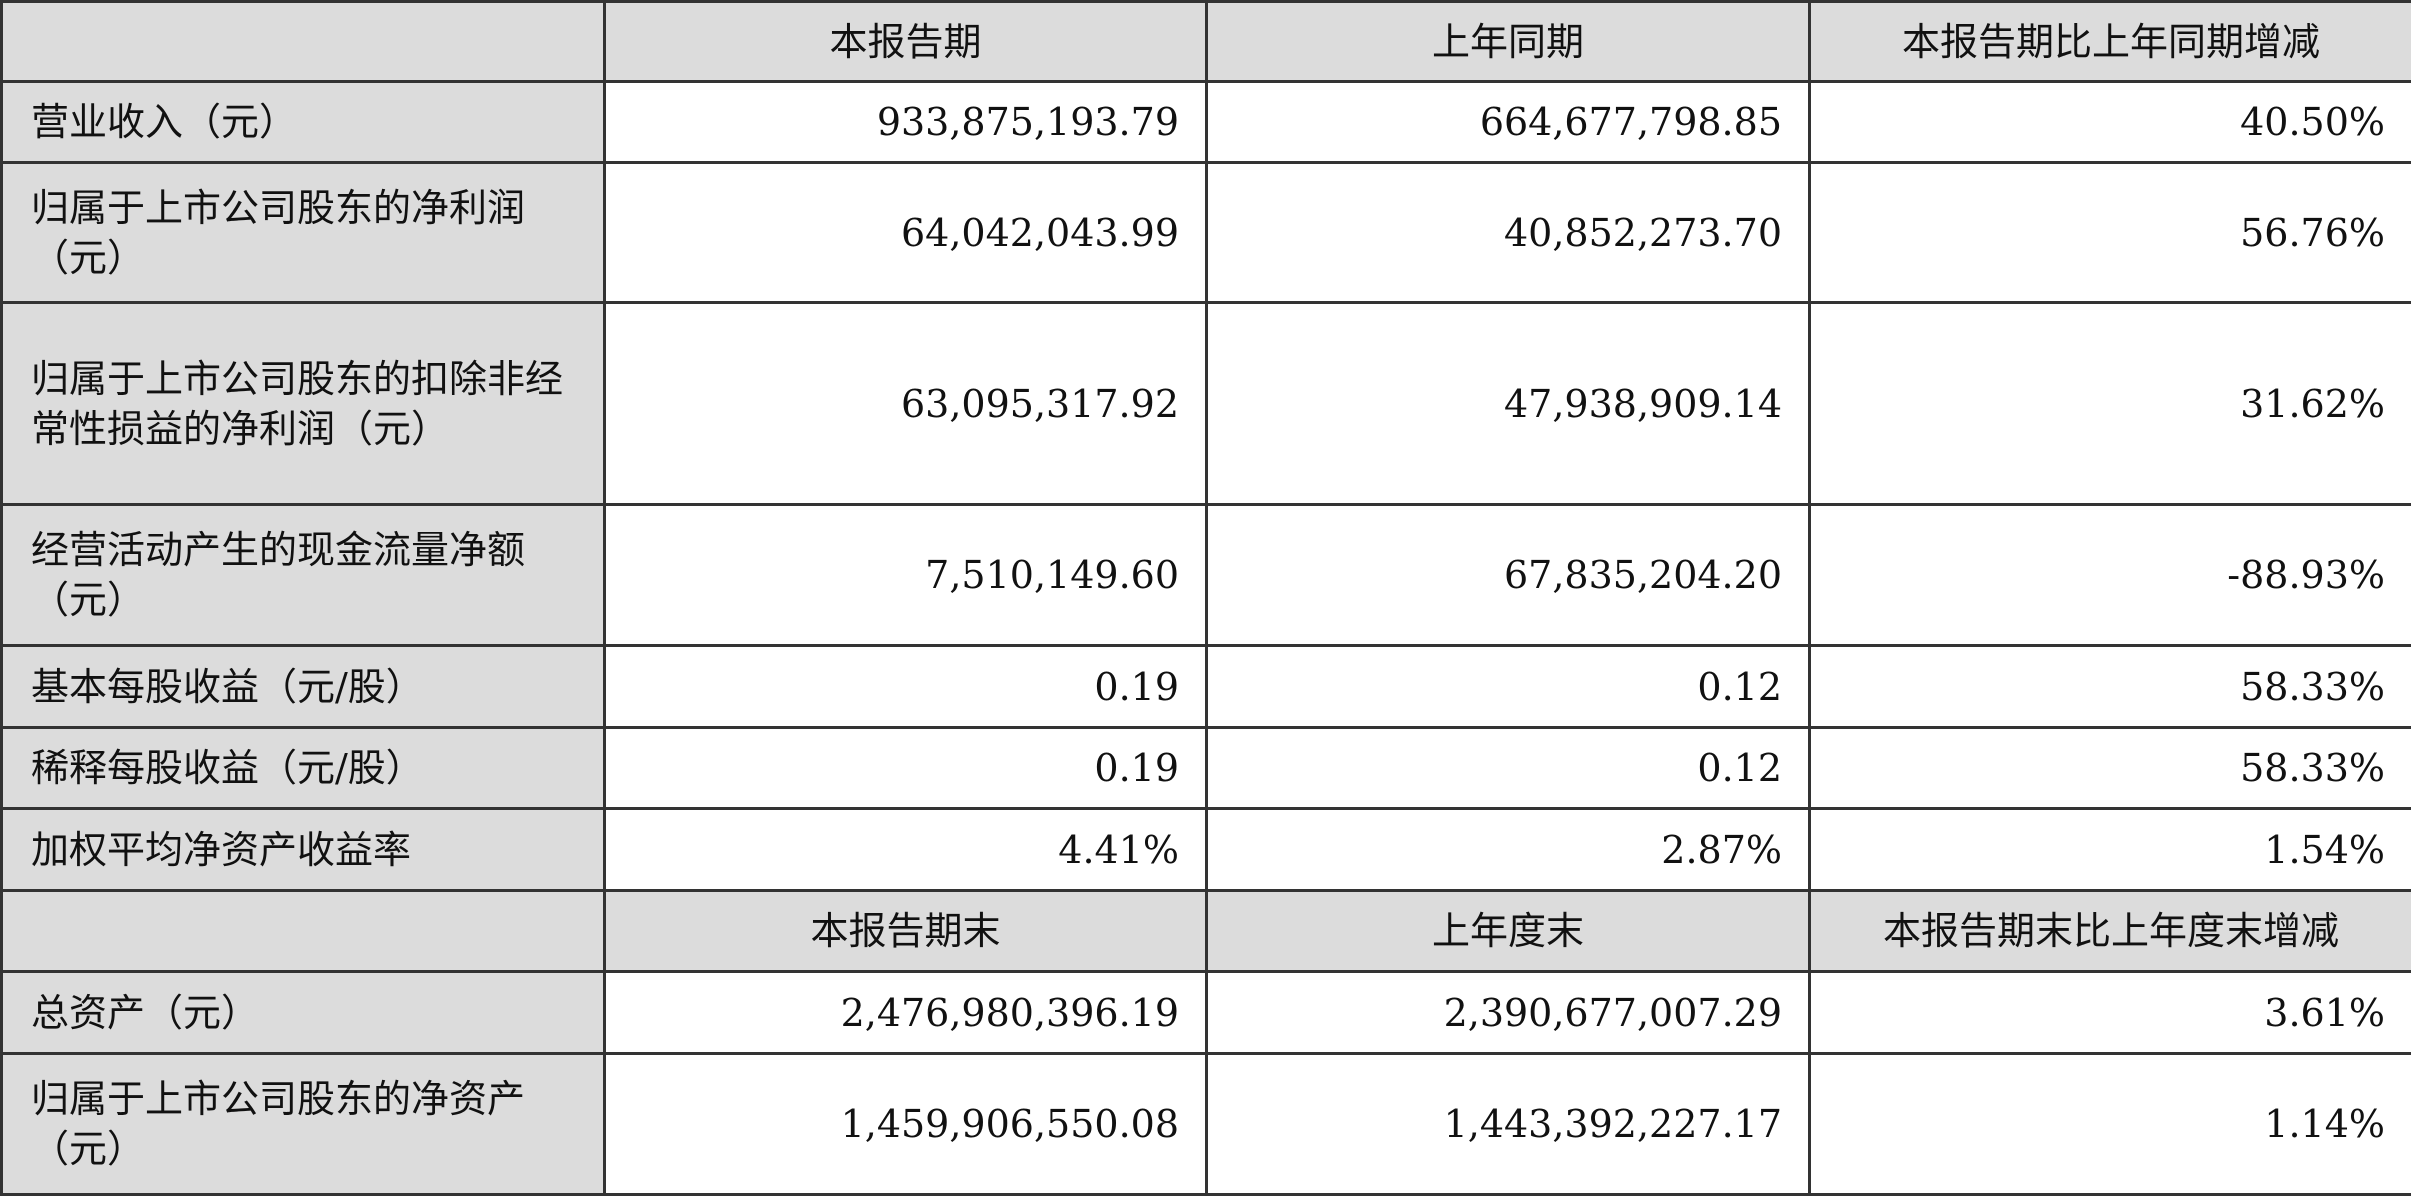 This screenshot has width=2411, height=1196. Describe the element at coordinates (303, 122) in the screenshot. I see `row-label: 营业收入（元）` at that location.